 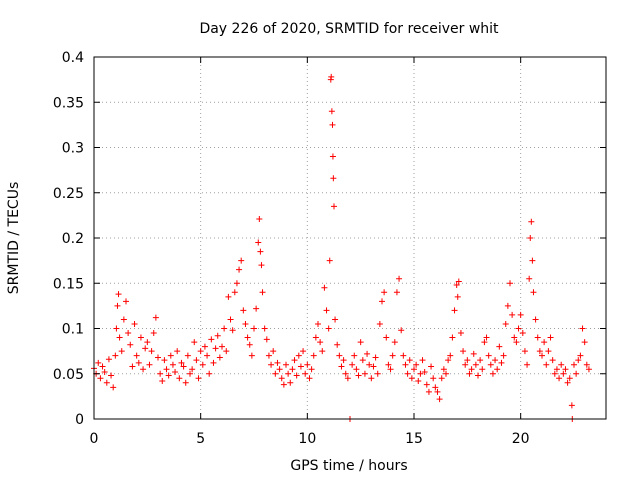 I want to click on y-tick-labels: 0 0.05 0.1 0.15 0.2 0.25 0.3 0.35 0.4, so click(x=68, y=239).